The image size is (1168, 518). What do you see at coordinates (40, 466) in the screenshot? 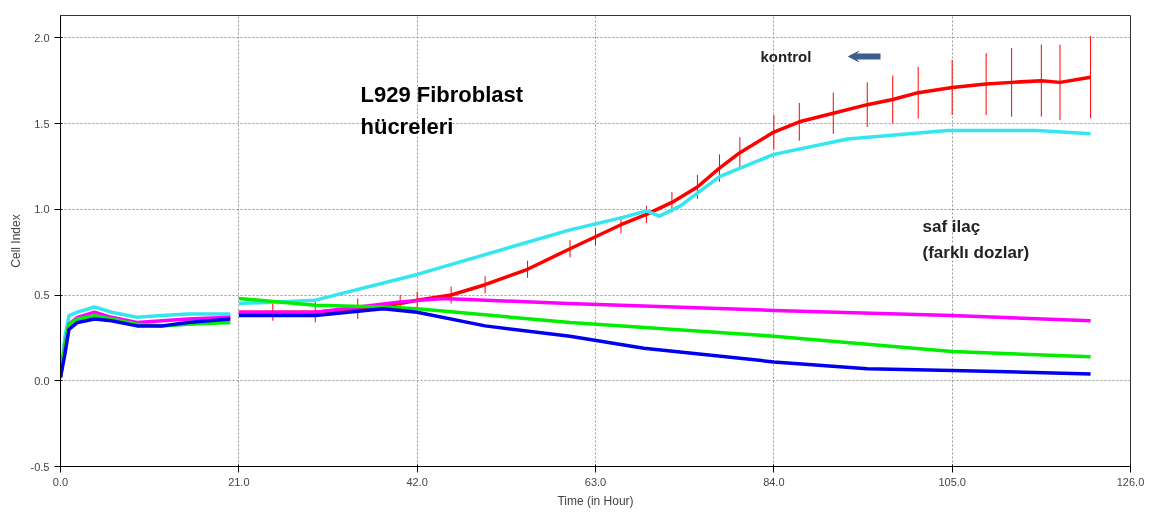
I see `y-tick-label: -0.5` at bounding box center [40, 466].